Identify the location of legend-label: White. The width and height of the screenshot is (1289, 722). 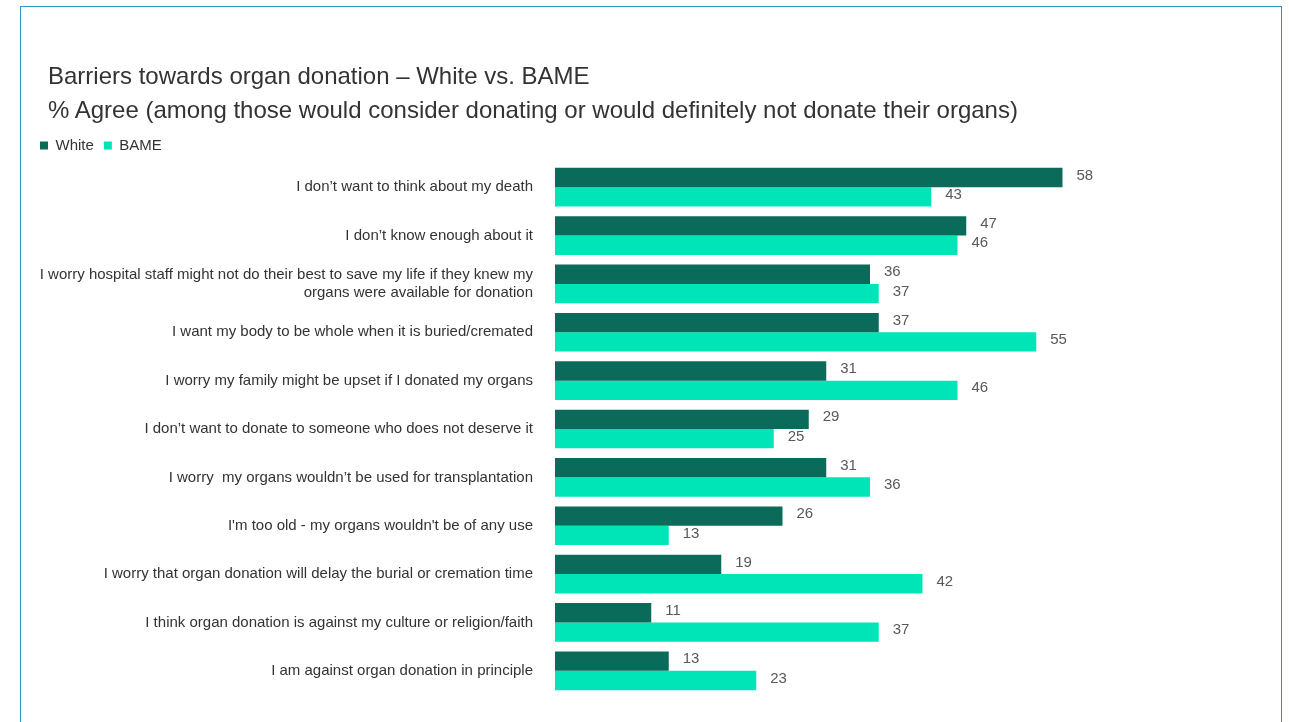
(74, 144).